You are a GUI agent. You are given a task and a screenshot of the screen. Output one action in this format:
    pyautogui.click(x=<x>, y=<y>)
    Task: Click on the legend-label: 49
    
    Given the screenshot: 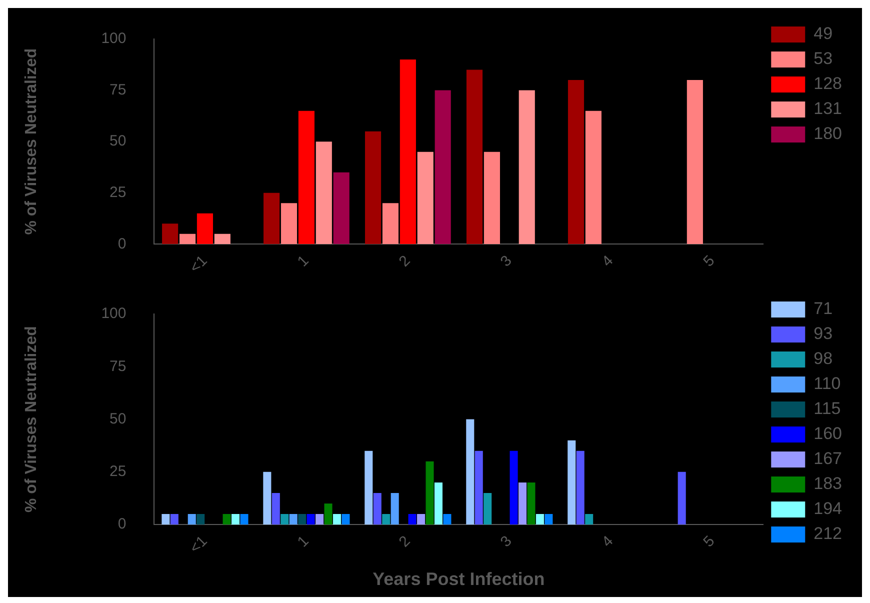 What is the action you would take?
    pyautogui.click(x=823, y=34)
    